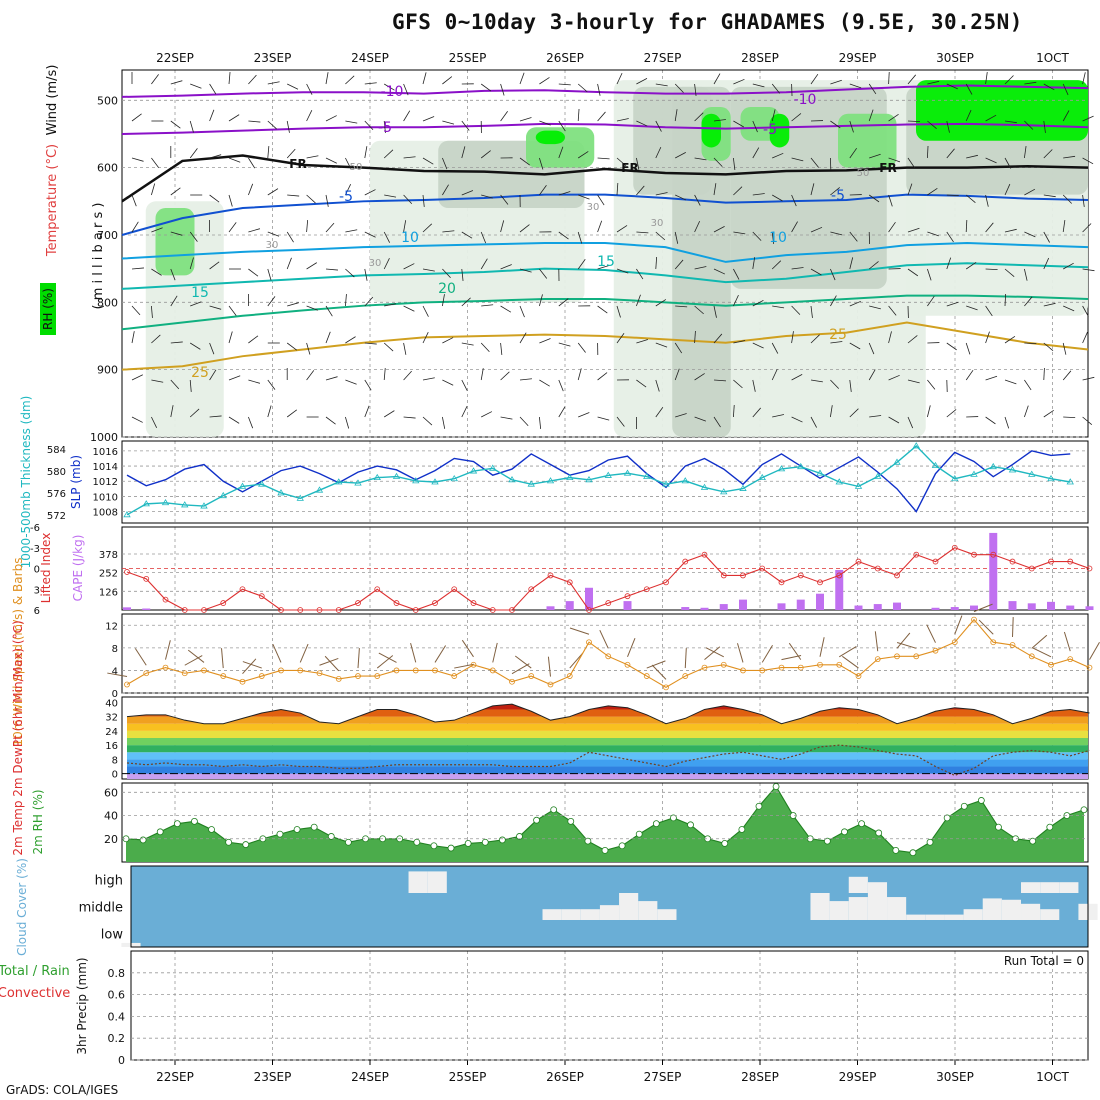 The width and height of the screenshot is (1100, 1100). Describe the element at coordinates (598, 481) in the screenshot. I see `series-slp` at that location.